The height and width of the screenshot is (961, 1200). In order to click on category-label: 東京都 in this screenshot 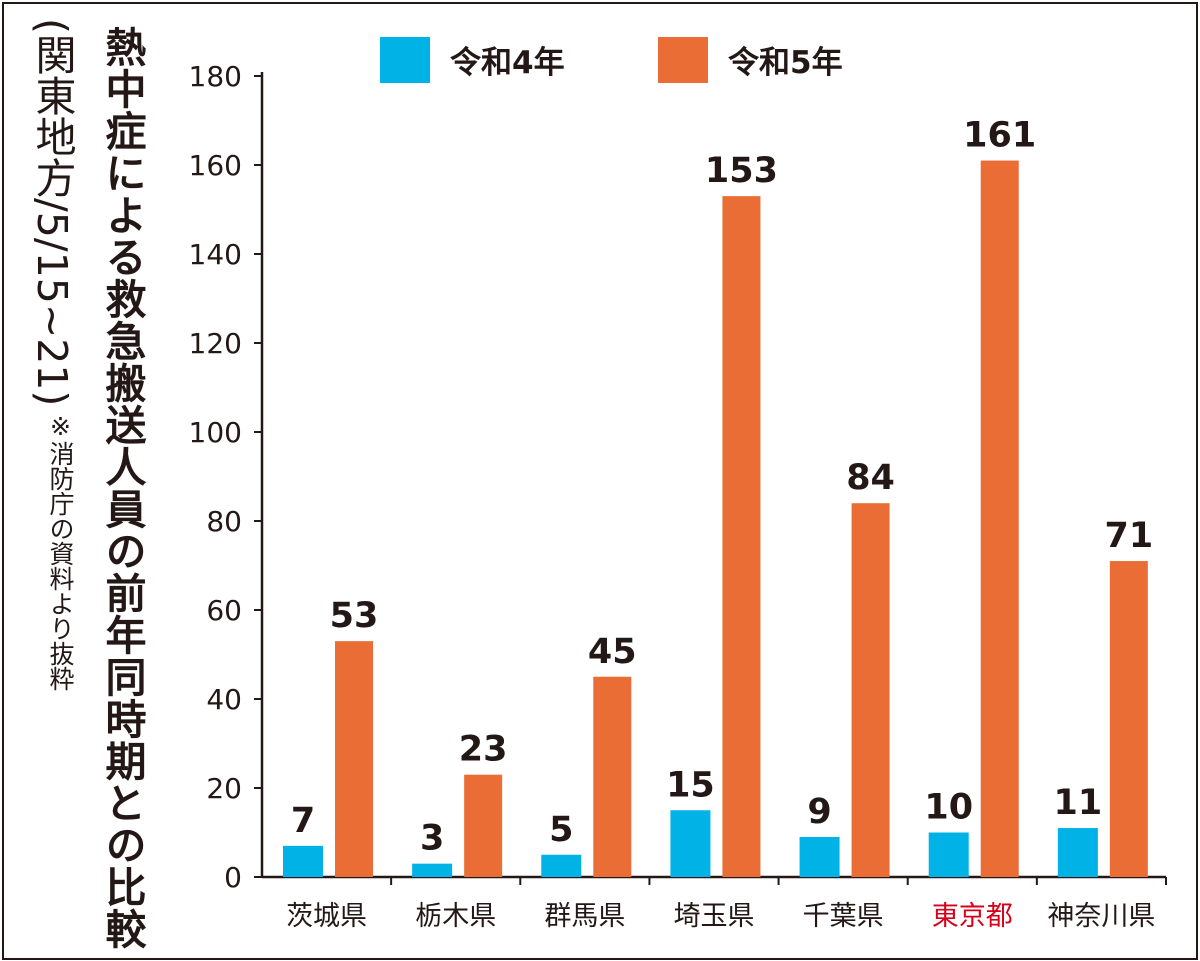, I will do `click(972, 916)`.